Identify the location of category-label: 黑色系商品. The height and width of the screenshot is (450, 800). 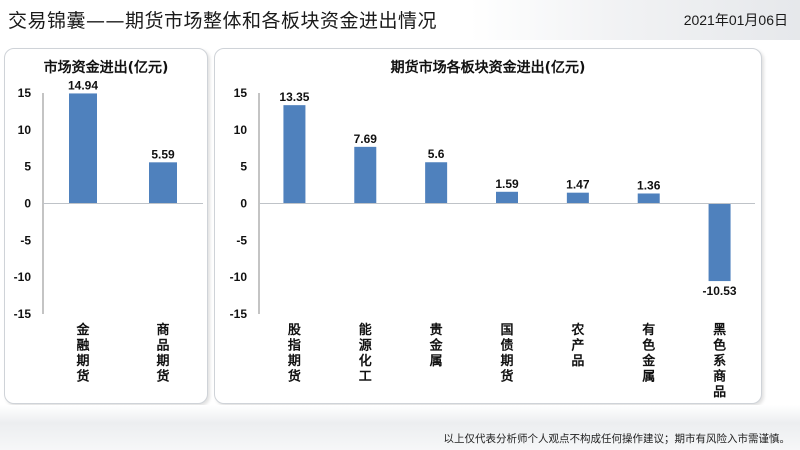
(719, 361).